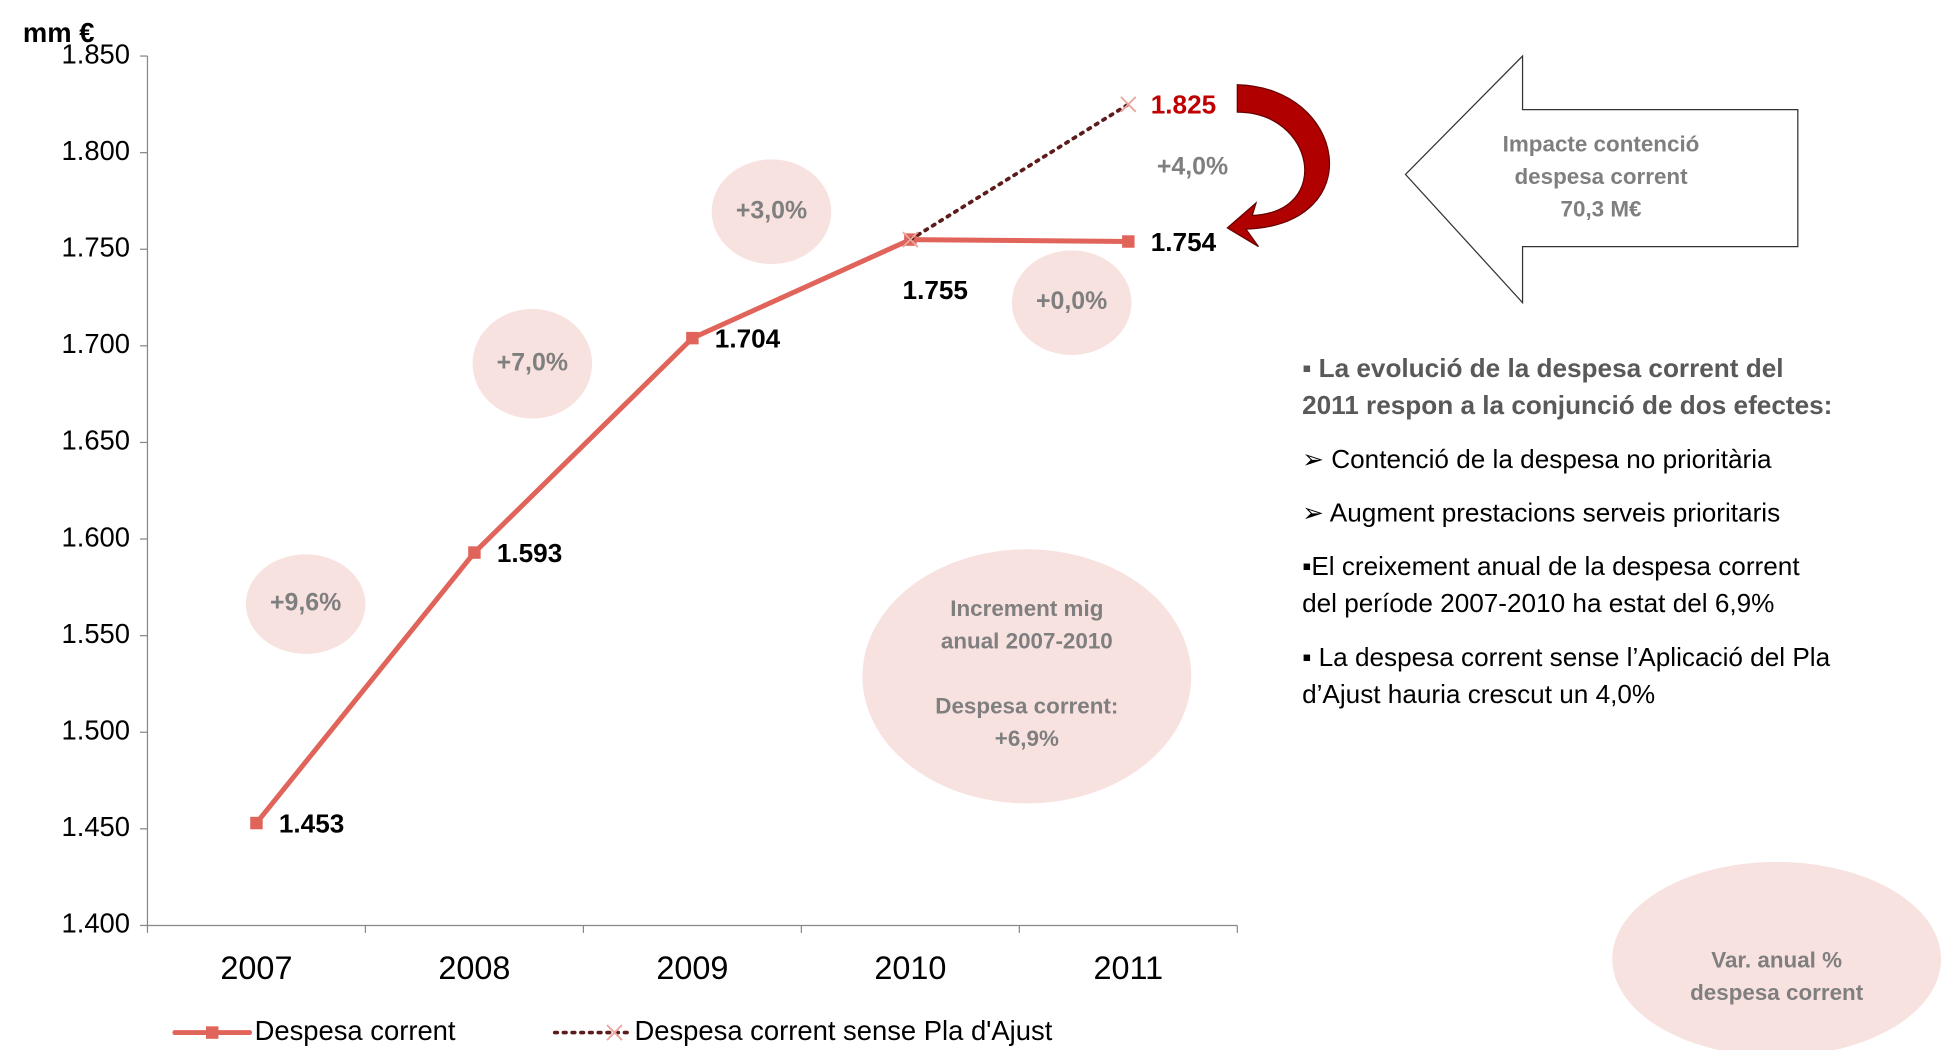  What do you see at coordinates (95, 440) in the screenshot?
I see `y-tick-label: 1.650` at bounding box center [95, 440].